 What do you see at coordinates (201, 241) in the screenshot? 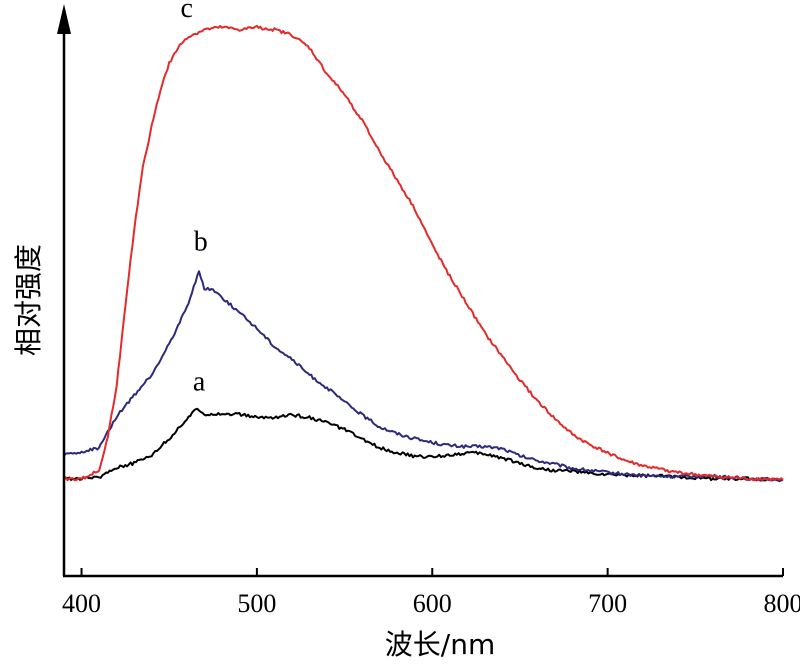
I see `curve-label-b: b` at bounding box center [201, 241].